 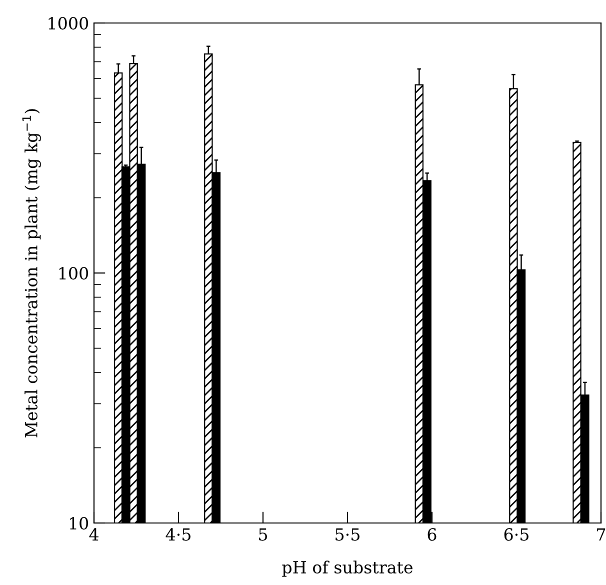 What do you see at coordinates (263, 534) in the screenshot?
I see `x-tick-label: 5` at bounding box center [263, 534].